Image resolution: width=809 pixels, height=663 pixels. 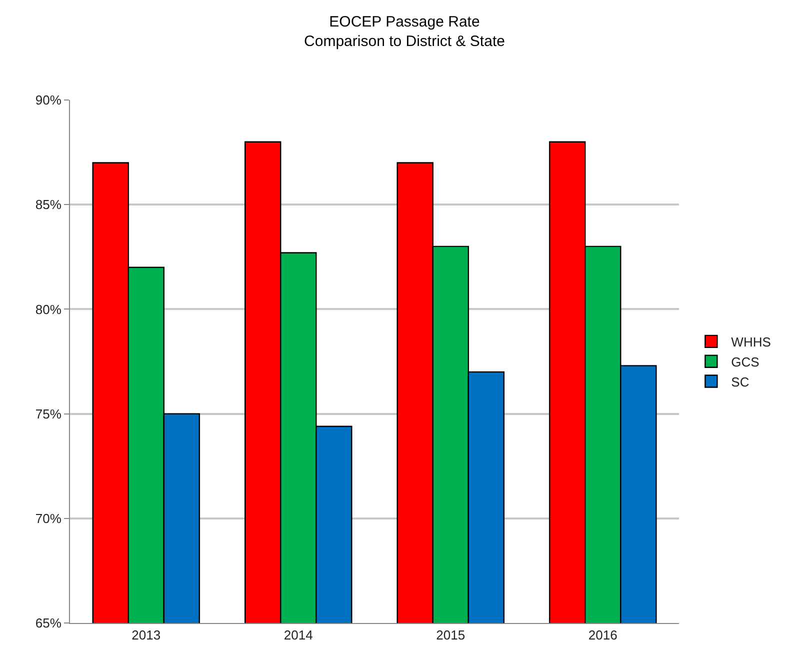 I want to click on y-tick-label: 75%, so click(x=48, y=414).